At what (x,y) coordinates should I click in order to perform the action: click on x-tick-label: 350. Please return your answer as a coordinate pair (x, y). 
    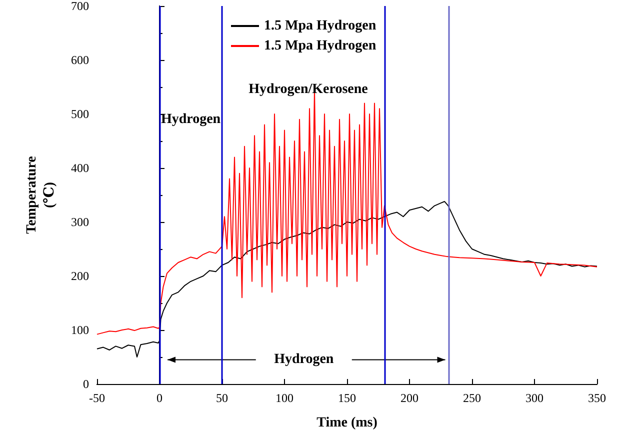
    Looking at the image, I should click on (597, 398).